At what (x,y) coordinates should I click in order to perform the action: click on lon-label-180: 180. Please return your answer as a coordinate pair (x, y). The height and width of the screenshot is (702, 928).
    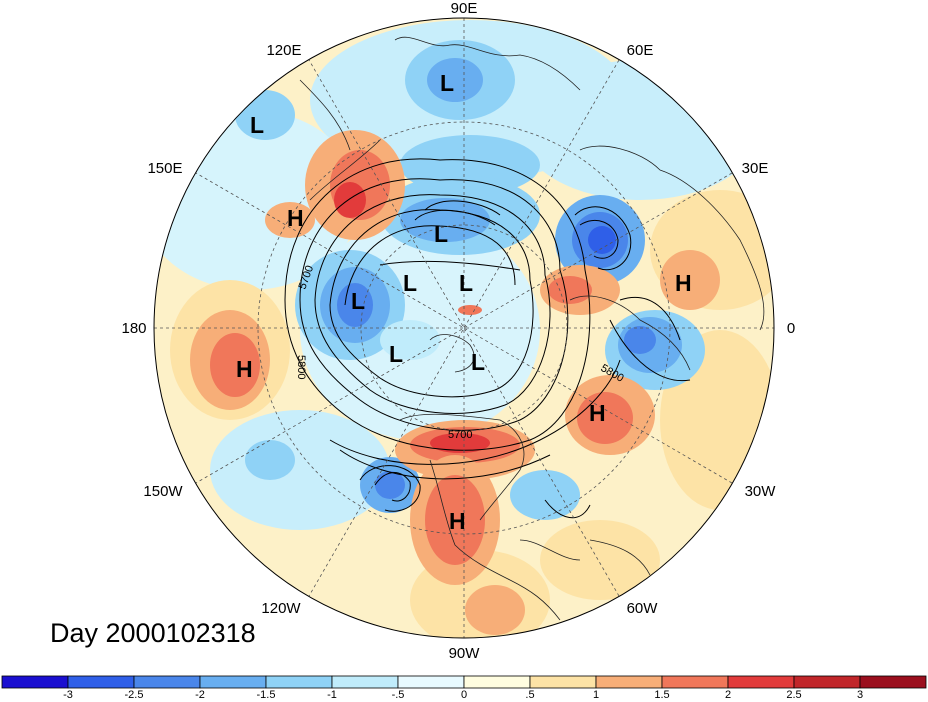
    Looking at the image, I should click on (133, 328).